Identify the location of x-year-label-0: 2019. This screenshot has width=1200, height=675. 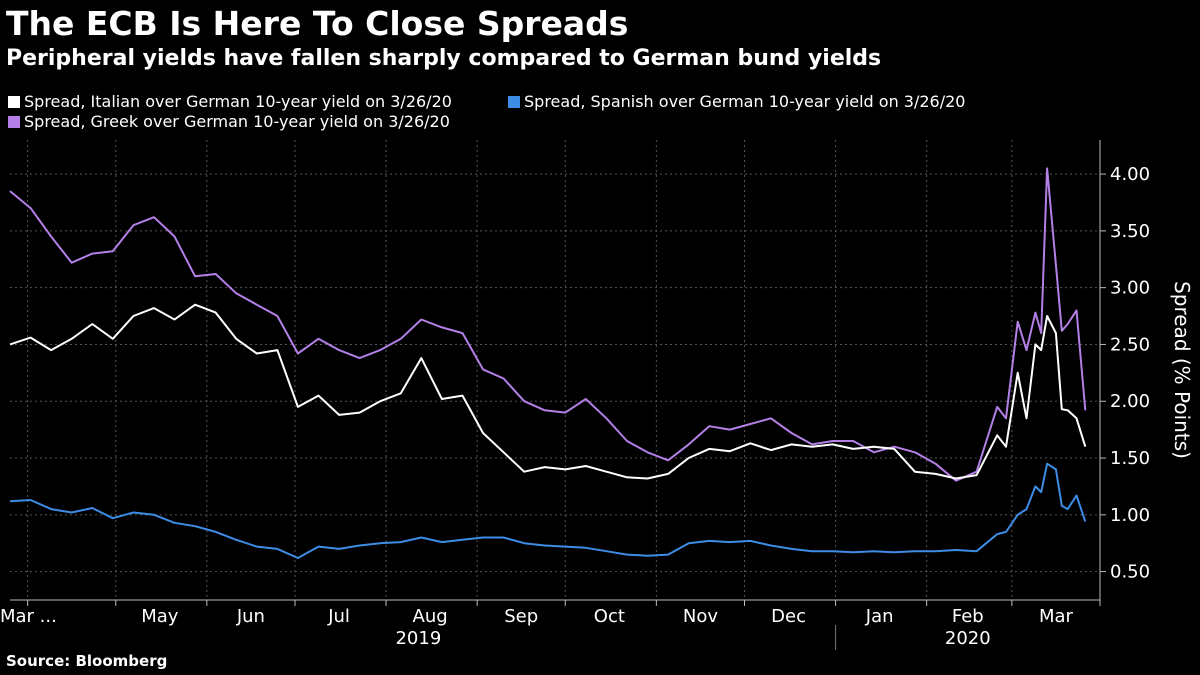
(418, 638).